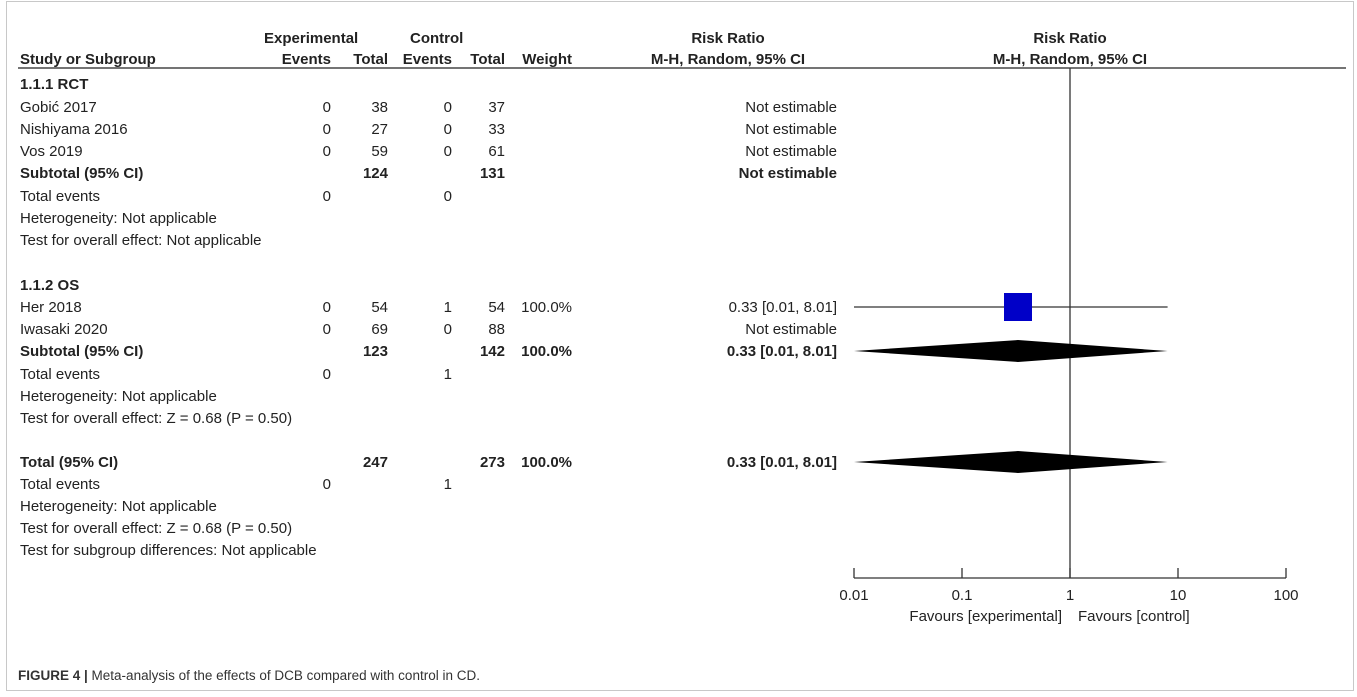 The width and height of the screenshot is (1357, 697). I want to click on header-experimental: Experimental, so click(311, 38).